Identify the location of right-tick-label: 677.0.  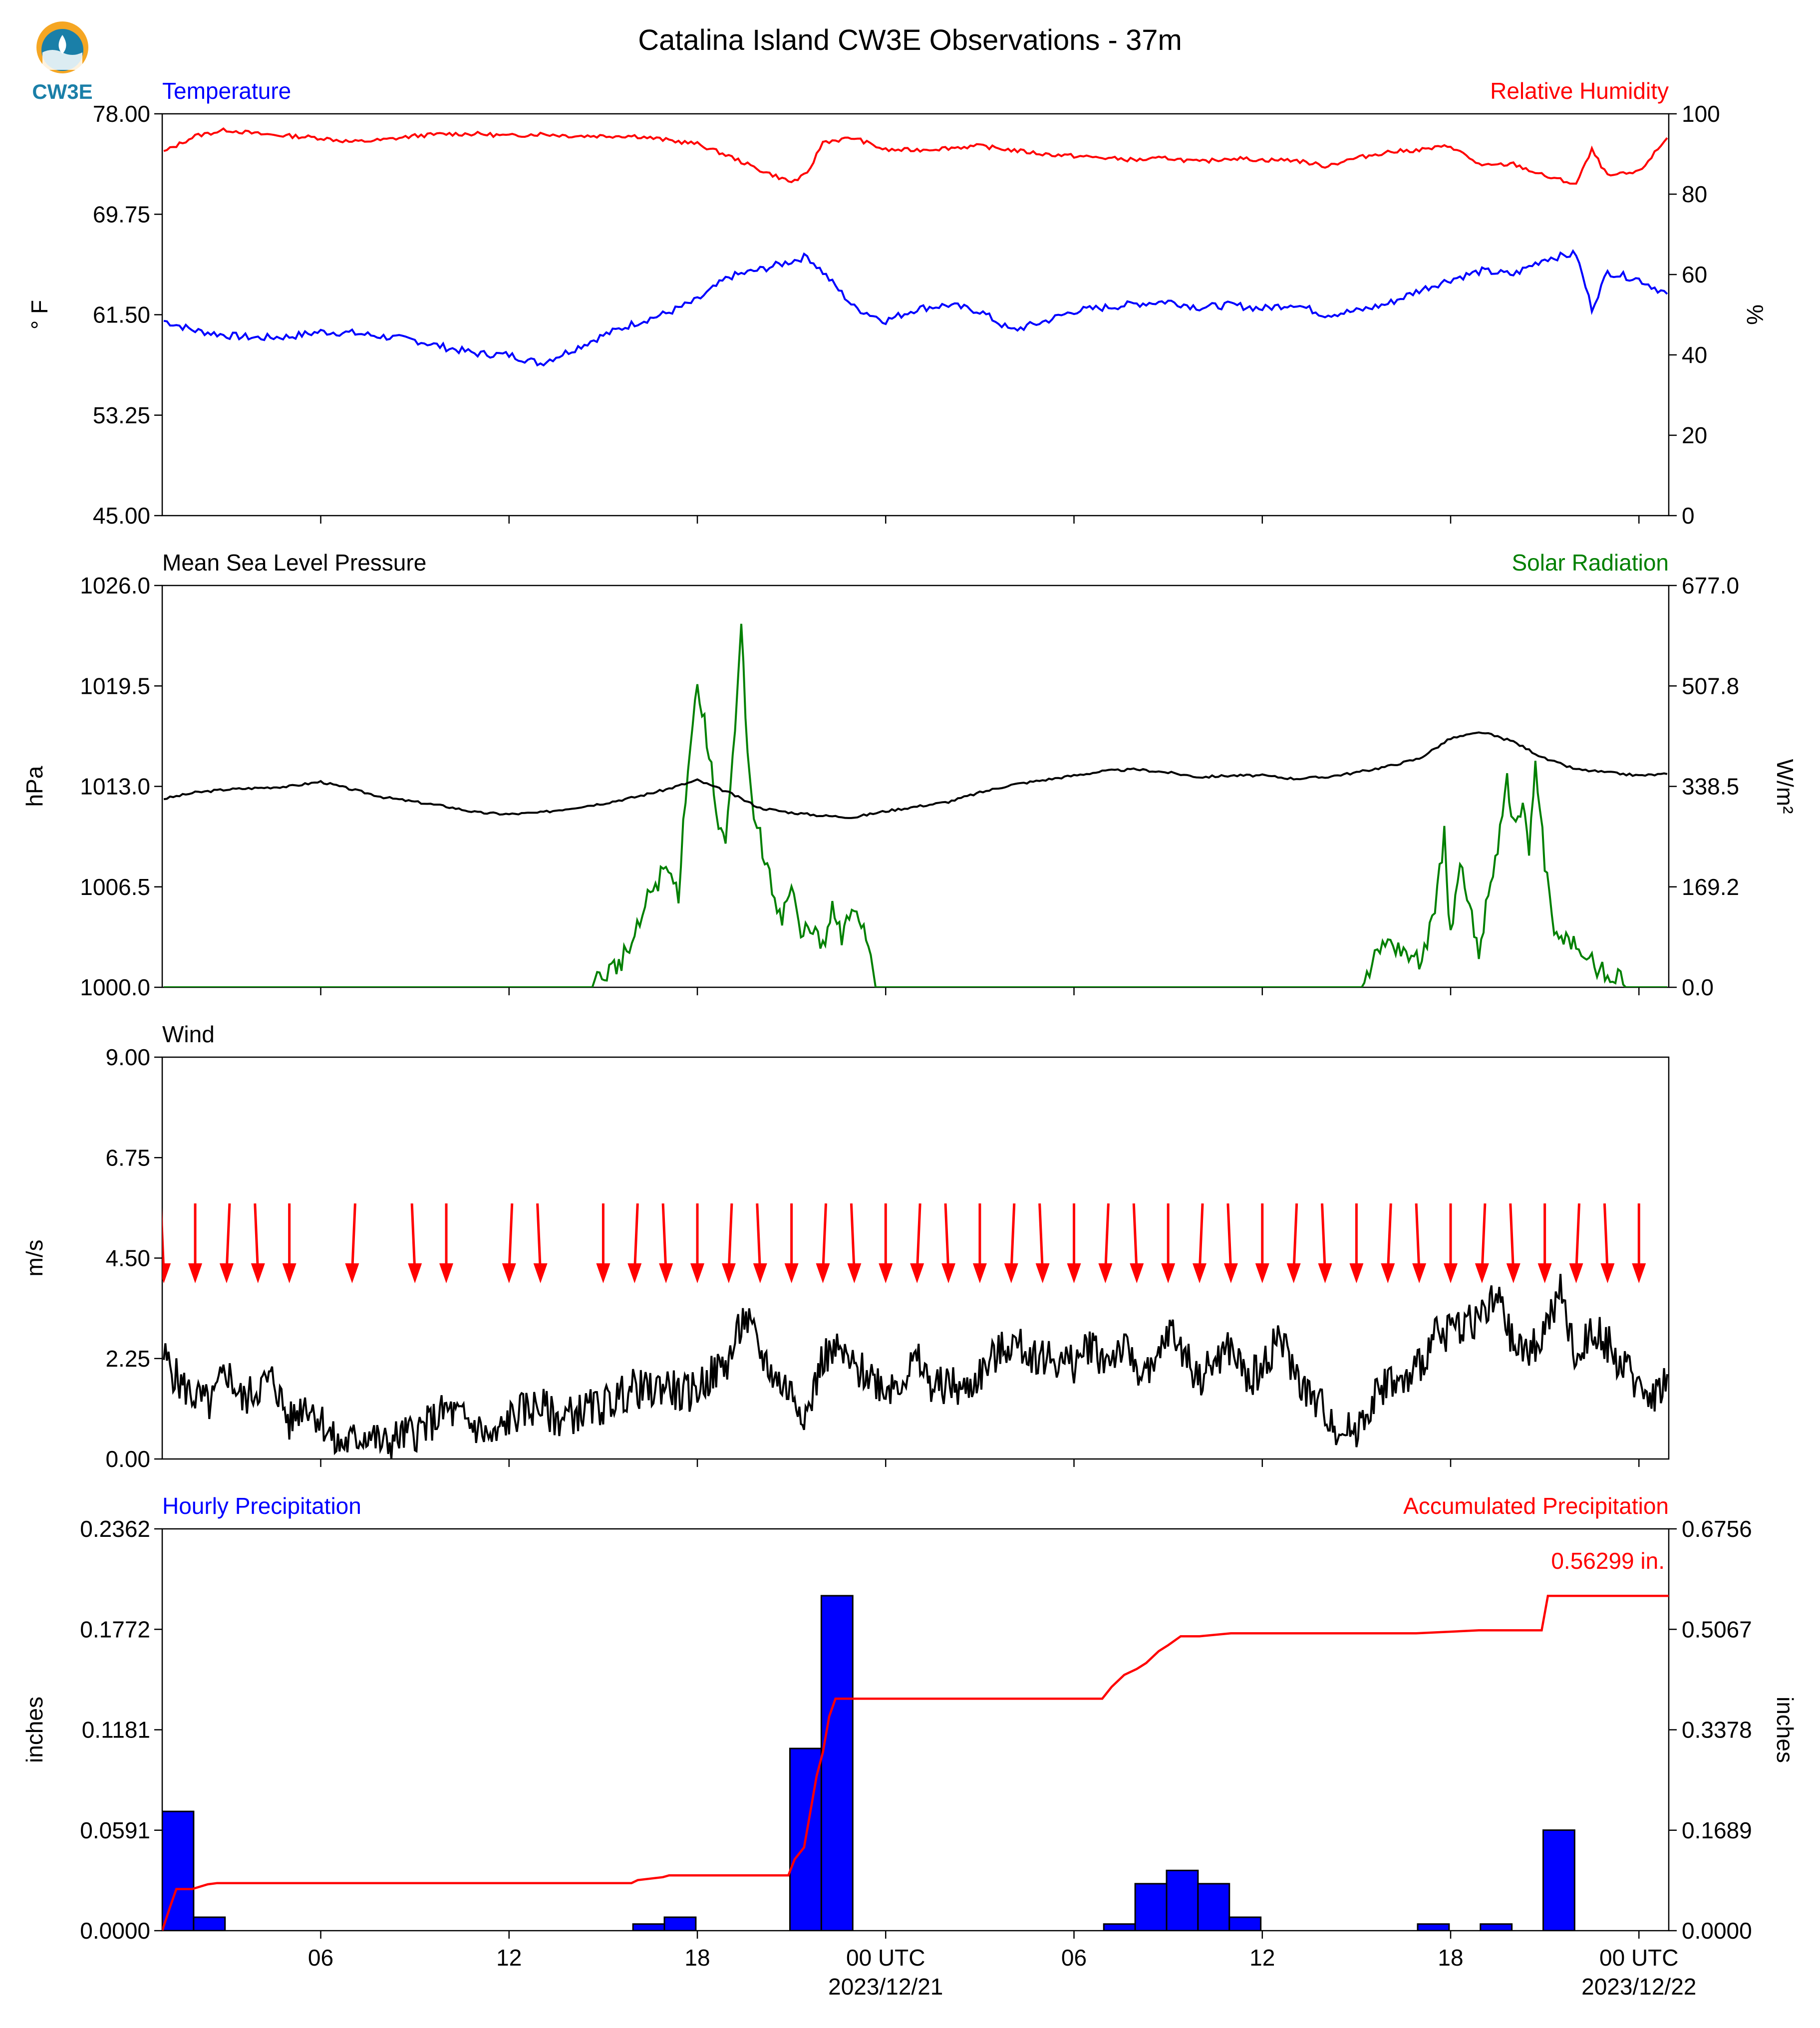
(1710, 585).